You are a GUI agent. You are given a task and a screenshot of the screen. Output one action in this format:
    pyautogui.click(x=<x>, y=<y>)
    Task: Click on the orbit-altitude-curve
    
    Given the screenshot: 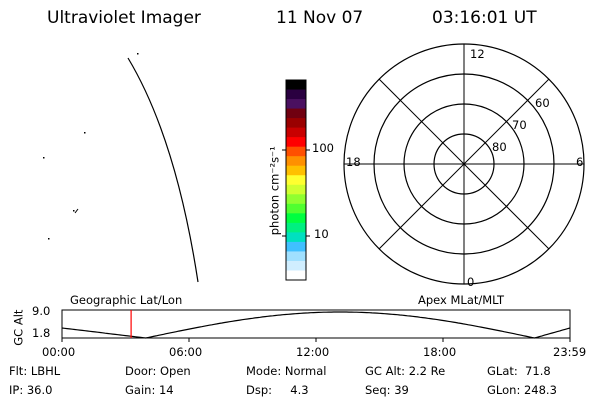 What is the action you would take?
    pyautogui.click(x=316, y=325)
    